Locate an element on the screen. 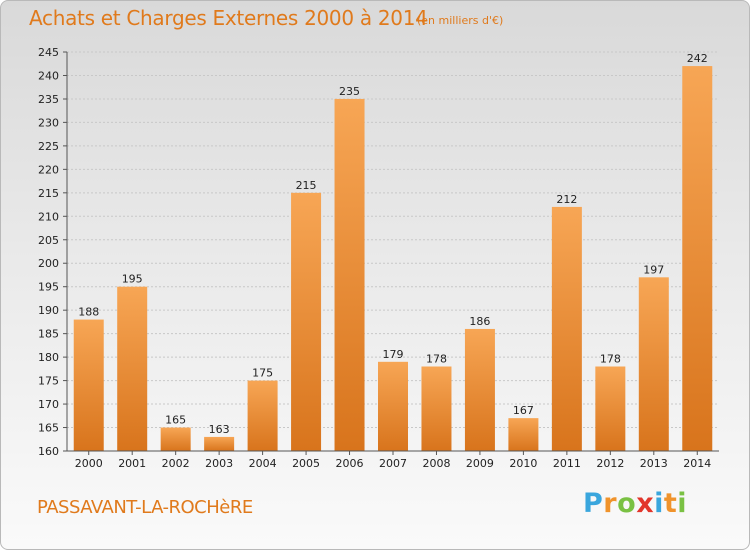  chart-subtitle: (en milliers d'€) is located at coordinates (460, 20).